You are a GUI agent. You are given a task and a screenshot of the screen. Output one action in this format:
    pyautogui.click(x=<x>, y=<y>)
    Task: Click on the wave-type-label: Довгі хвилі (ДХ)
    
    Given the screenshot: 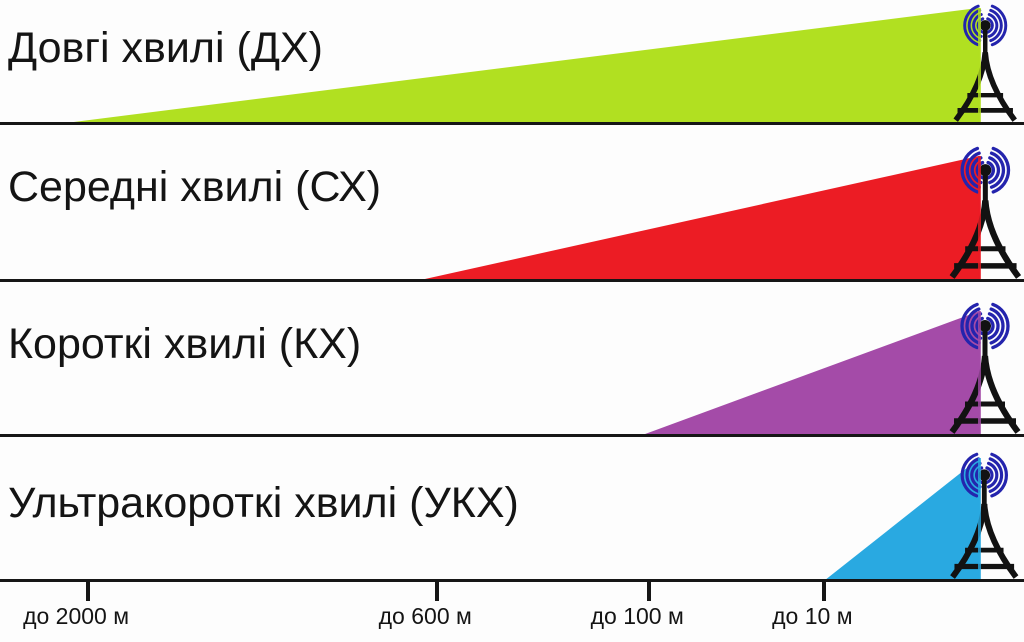 What is the action you would take?
    pyautogui.click(x=165, y=48)
    